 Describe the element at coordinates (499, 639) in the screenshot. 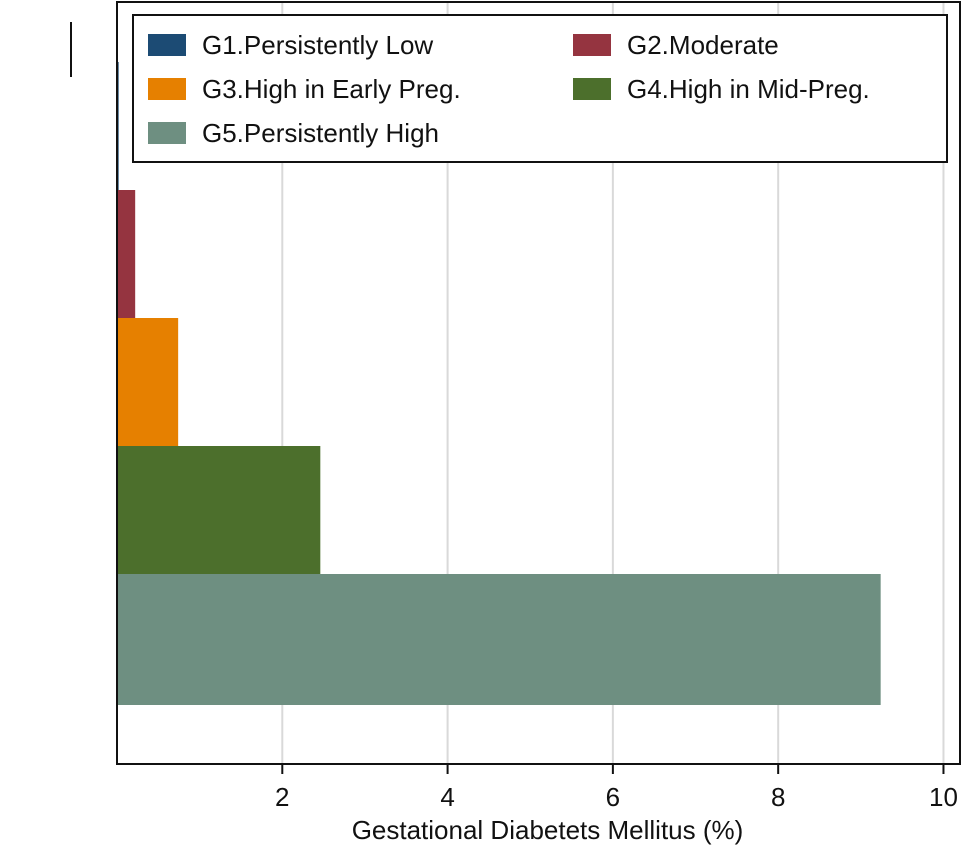

I see `bar-g5` at that location.